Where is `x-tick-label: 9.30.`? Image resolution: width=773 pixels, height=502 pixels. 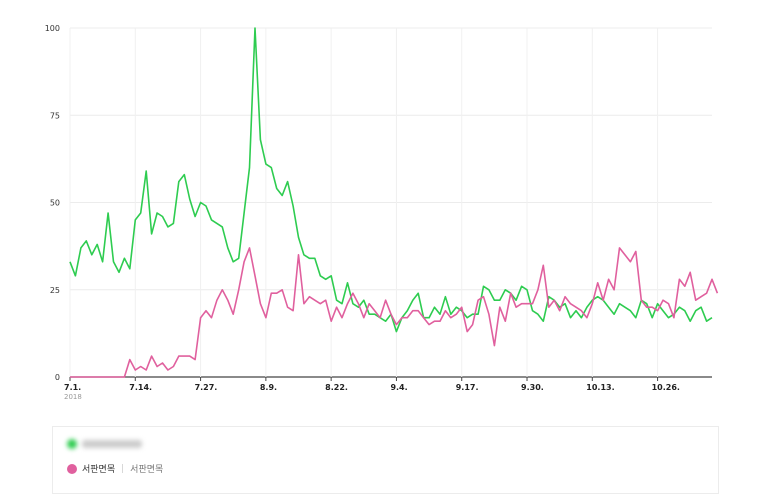 x-tick-label: 9.30. is located at coordinates (532, 387).